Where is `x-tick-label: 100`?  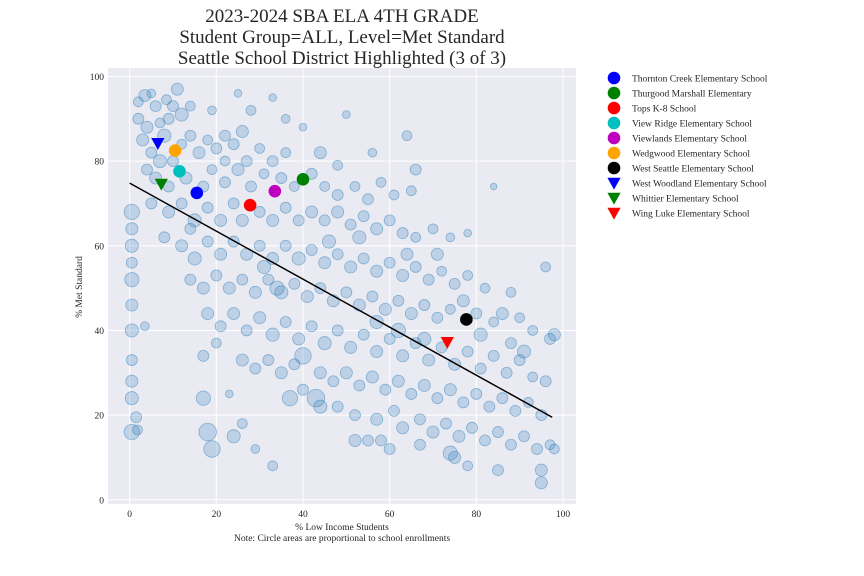 x-tick-label: 100 is located at coordinates (563, 515).